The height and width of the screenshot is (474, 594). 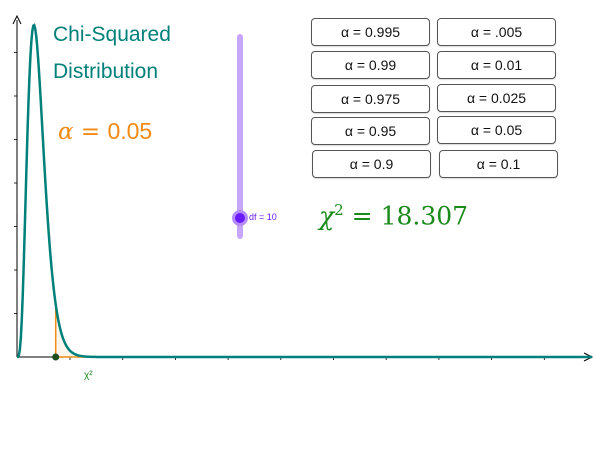 I want to click on alpha-0-005-button: α = .005, so click(x=496, y=32).